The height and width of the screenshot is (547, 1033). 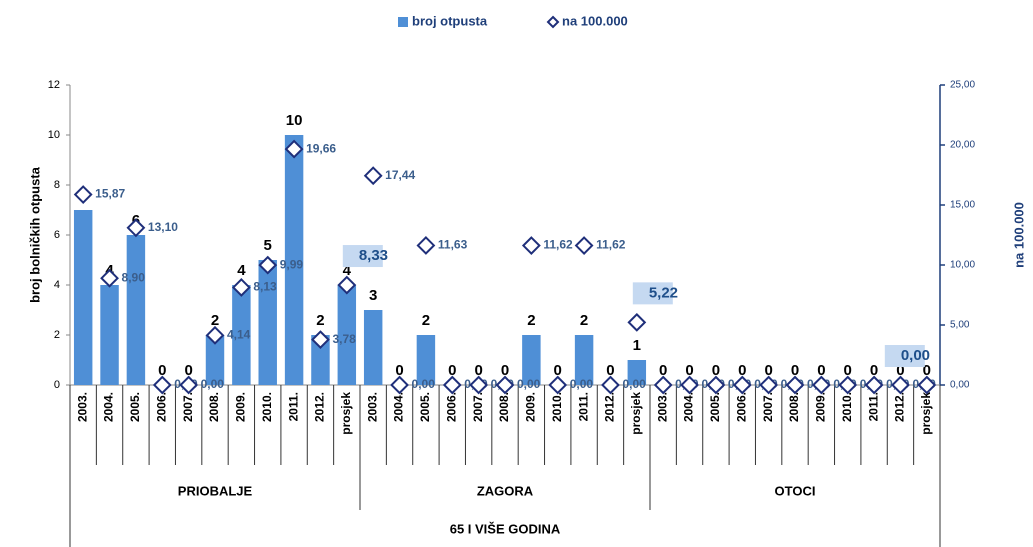 What do you see at coordinates (265, 287) in the screenshot?
I see `value-label: 8,13` at bounding box center [265, 287].